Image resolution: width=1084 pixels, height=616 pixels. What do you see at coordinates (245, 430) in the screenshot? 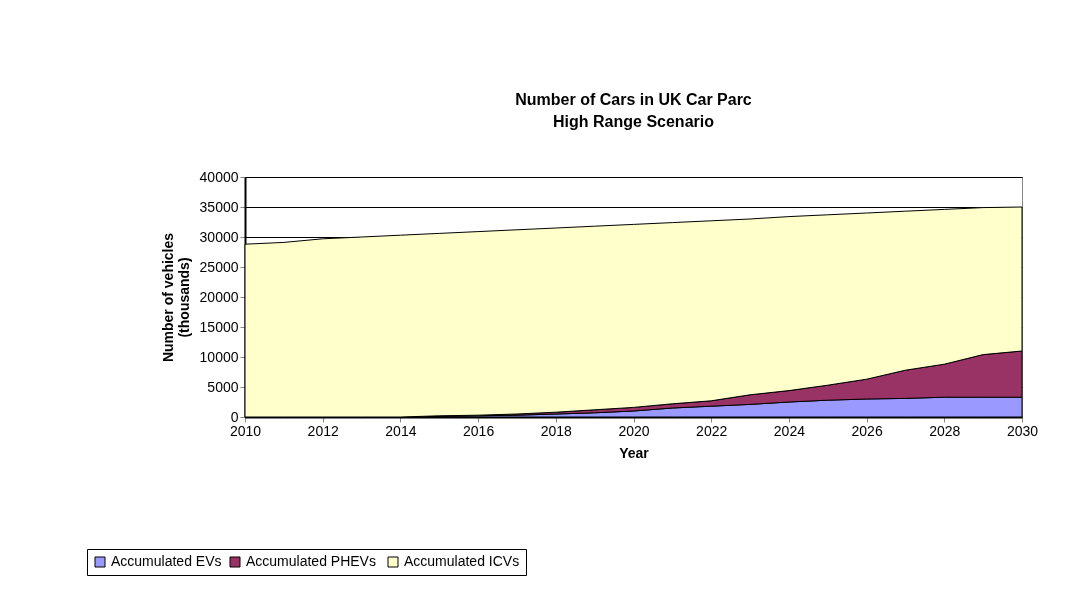
I see `x-tick-label: 2010` at bounding box center [245, 430].